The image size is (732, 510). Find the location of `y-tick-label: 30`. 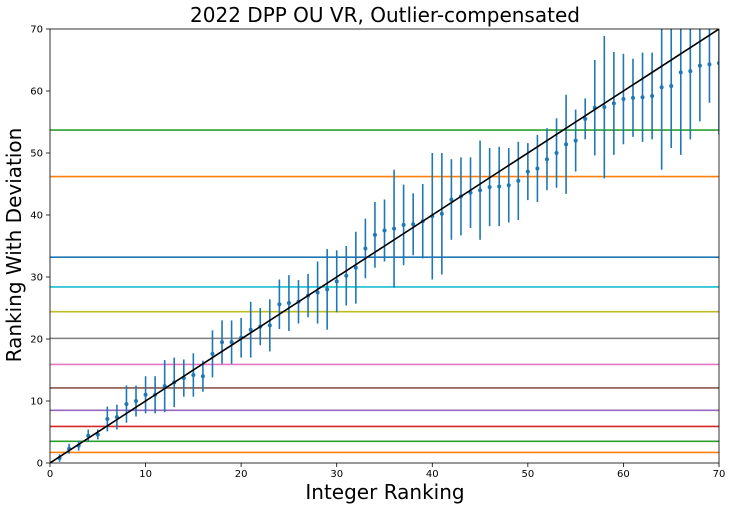

y-tick-label: 30 is located at coordinates (36, 278).